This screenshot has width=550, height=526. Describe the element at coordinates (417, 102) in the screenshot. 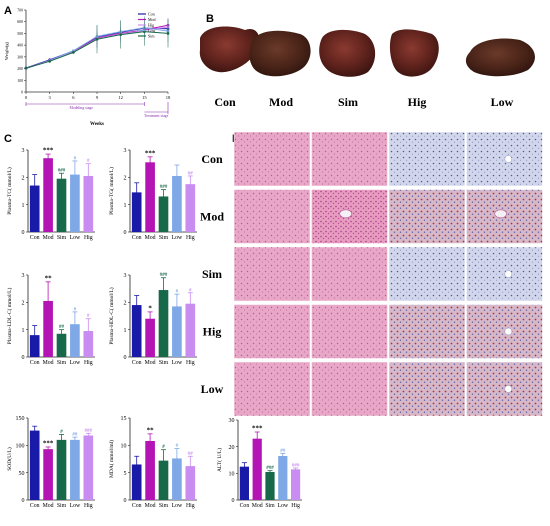

I see `liver-label-hig: Hig` at that location.